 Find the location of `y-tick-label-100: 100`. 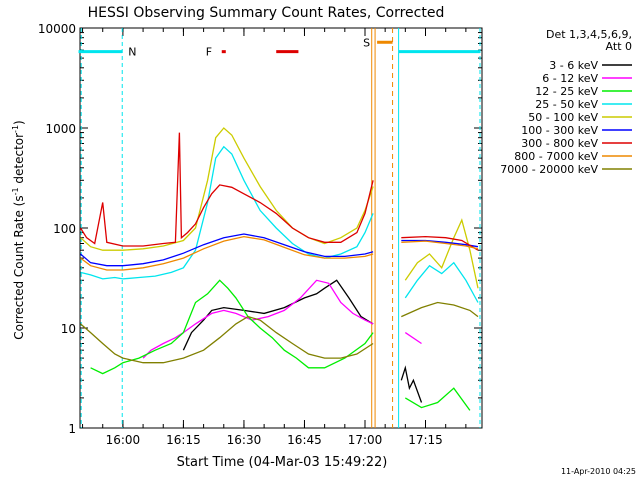

y-tick-label-100: 100 is located at coordinates (64, 229).